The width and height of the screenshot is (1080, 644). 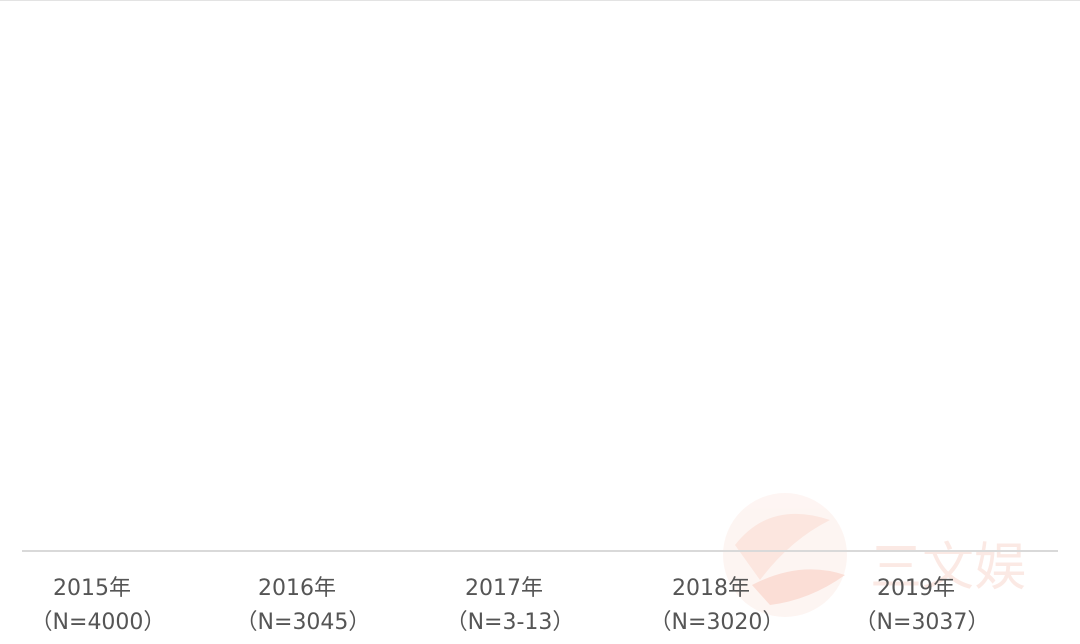 What do you see at coordinates (98, 622) in the screenshot?
I see `x-tick-sample-size-0: （N=4000）` at bounding box center [98, 622].